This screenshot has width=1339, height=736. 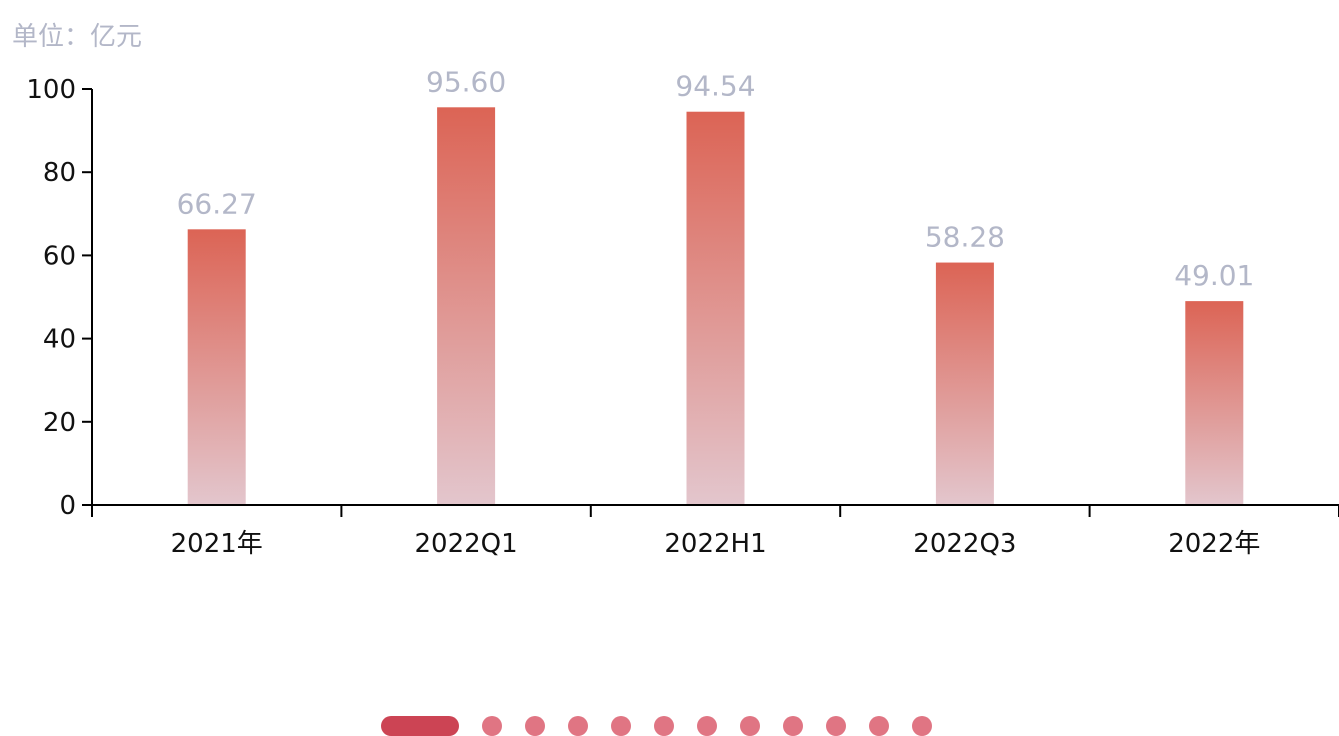 What do you see at coordinates (715, 86) in the screenshot?
I see `bar-value-label: 94.54` at bounding box center [715, 86].